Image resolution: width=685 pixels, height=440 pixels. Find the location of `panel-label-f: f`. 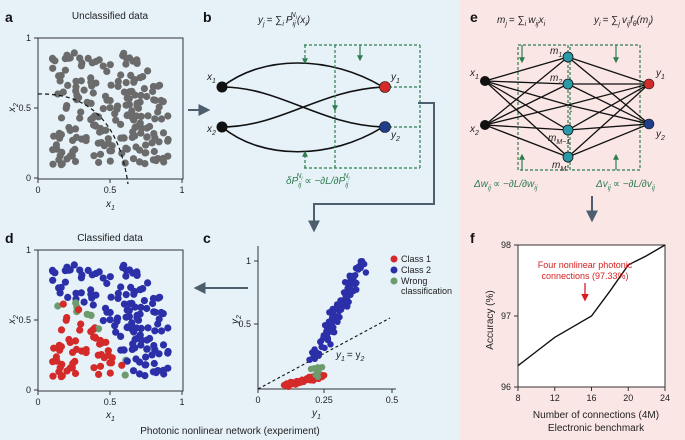

panel-label-f: f is located at coordinates (472, 238).